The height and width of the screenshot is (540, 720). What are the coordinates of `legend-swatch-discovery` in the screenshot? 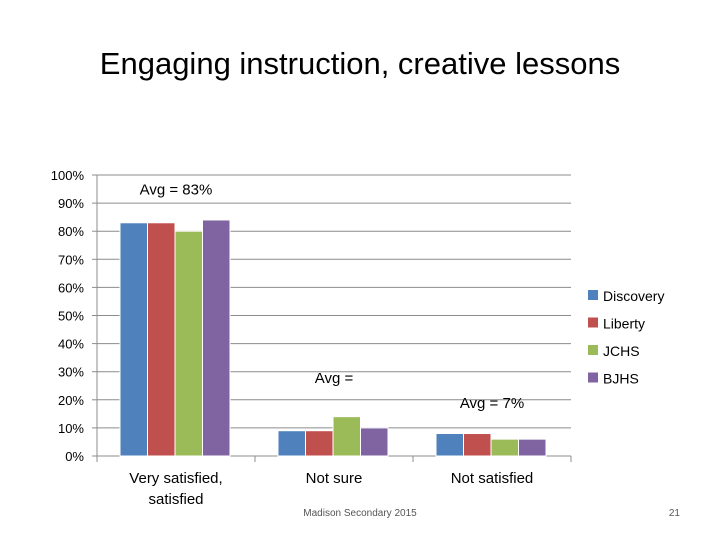 It's located at (593, 295).